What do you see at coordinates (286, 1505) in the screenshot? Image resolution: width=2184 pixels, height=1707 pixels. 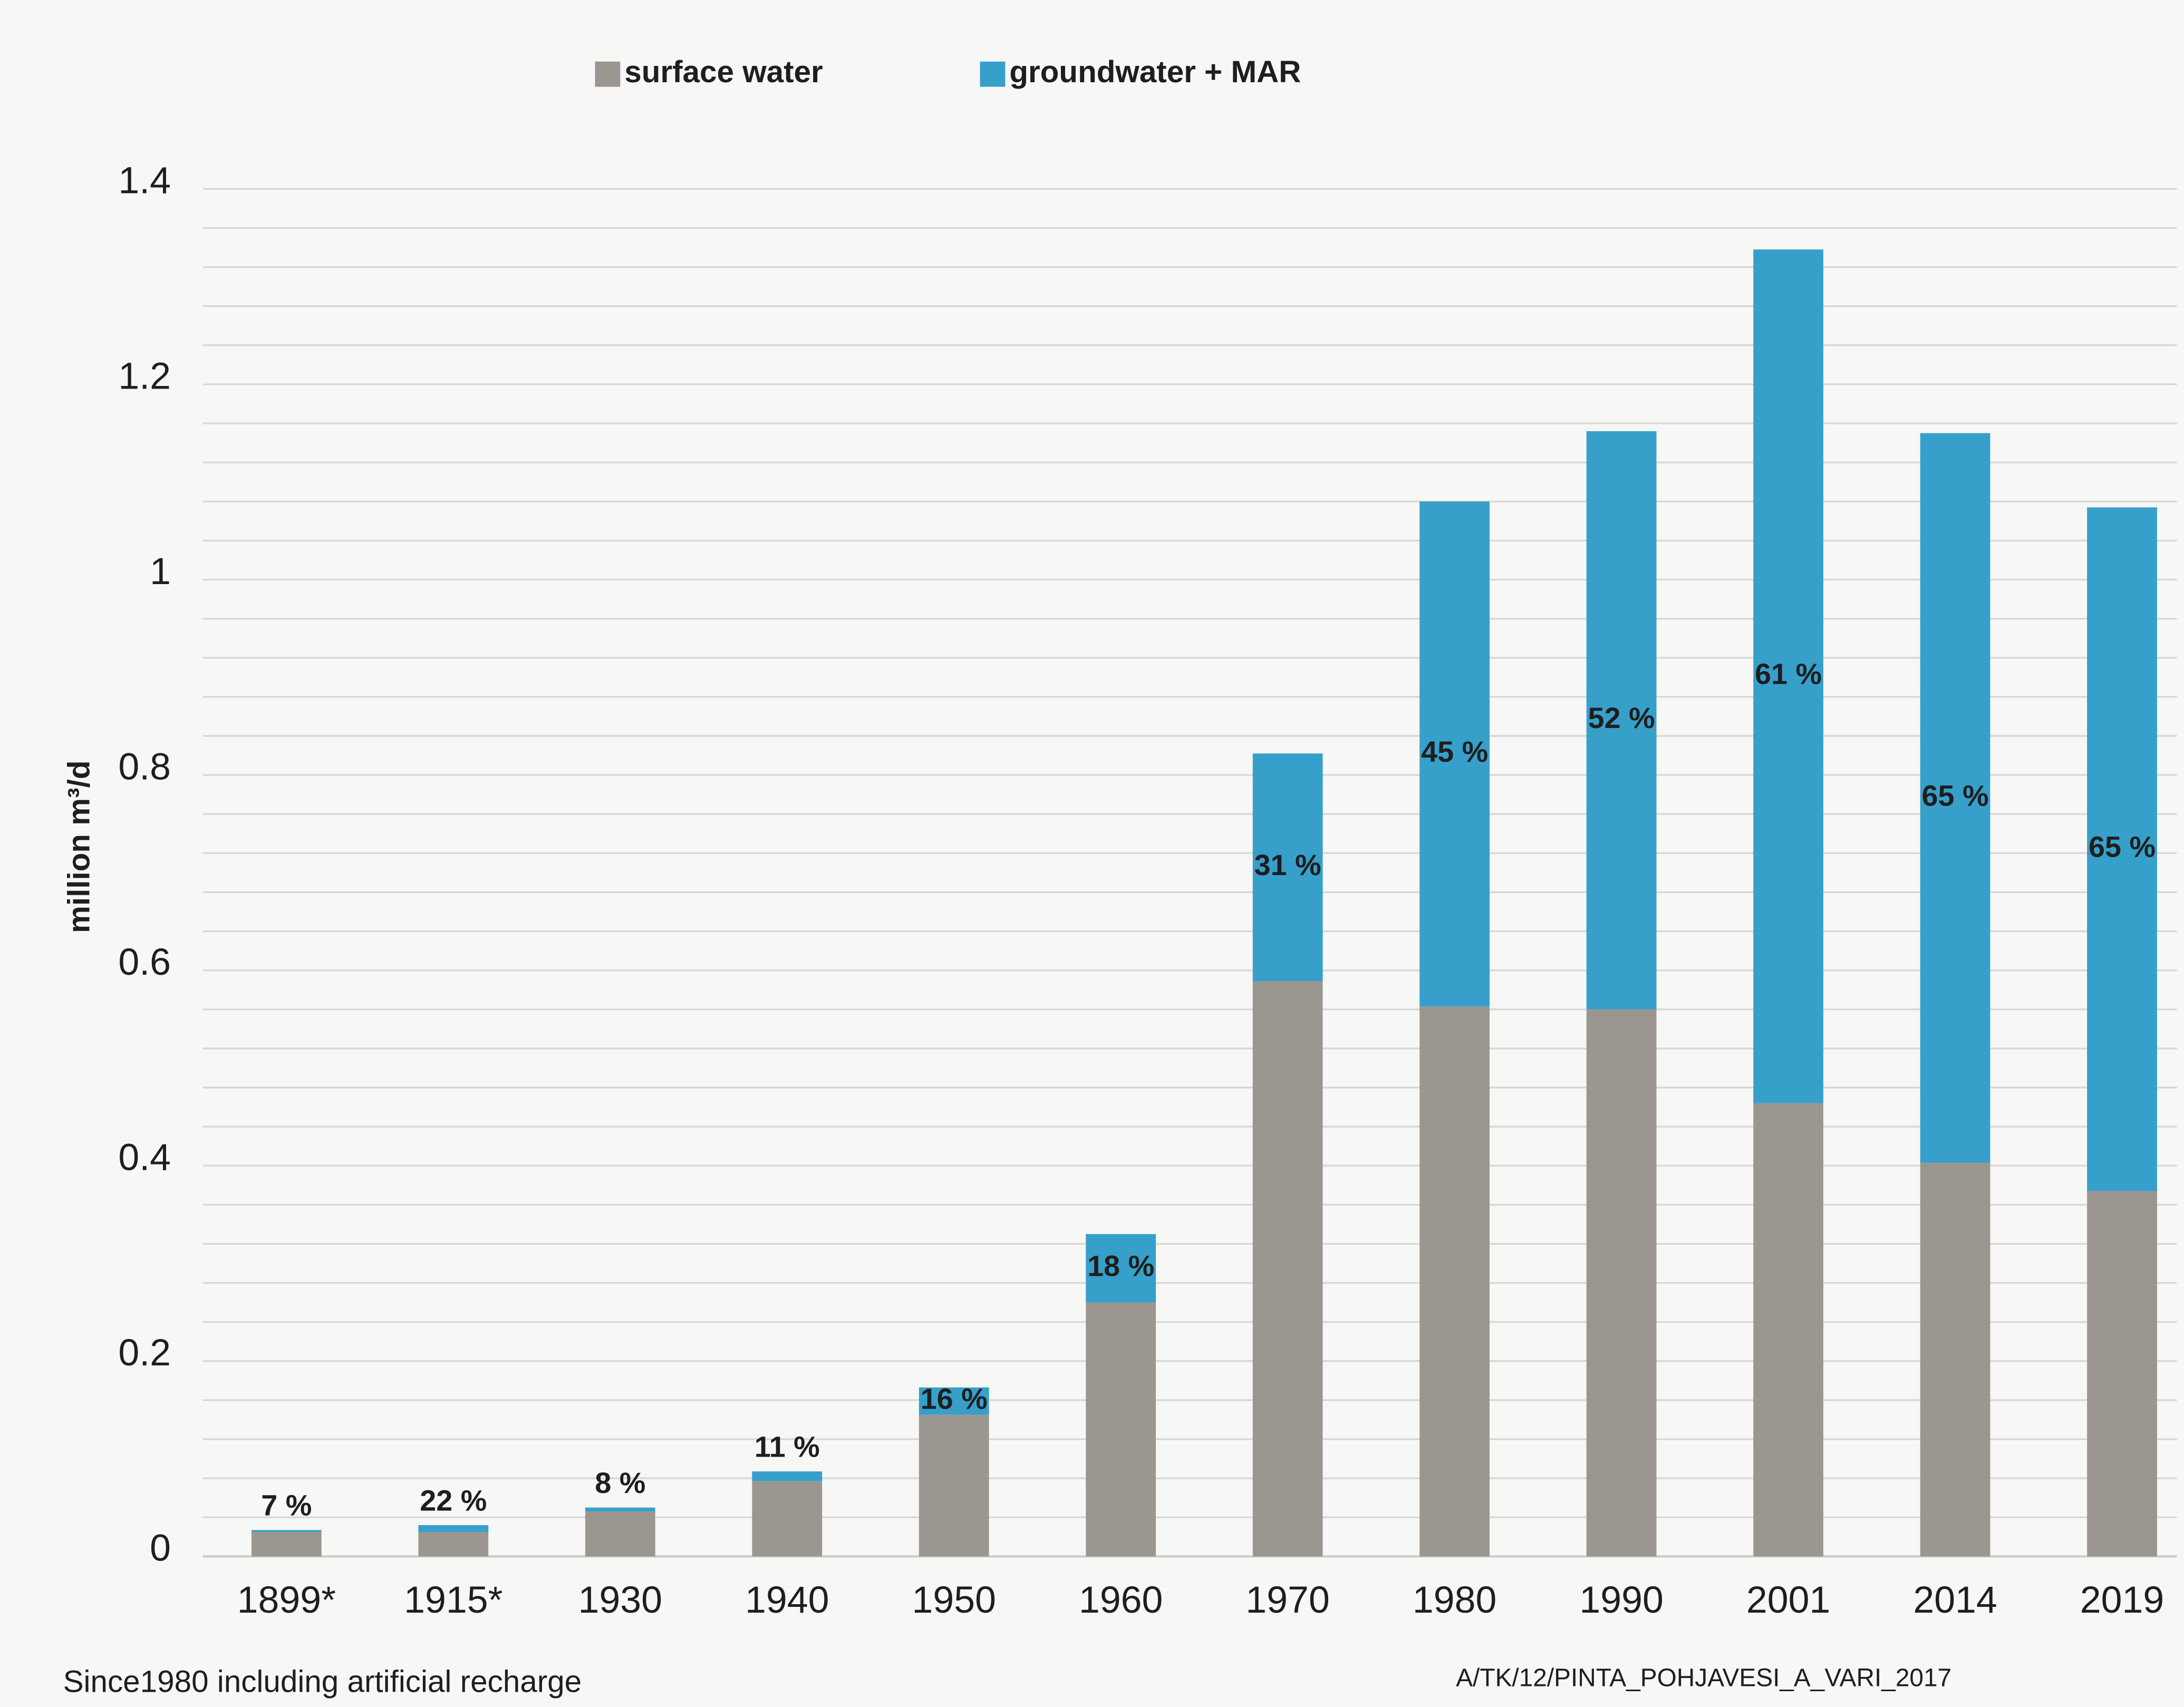 I see `share-label: 7 %` at bounding box center [286, 1505].